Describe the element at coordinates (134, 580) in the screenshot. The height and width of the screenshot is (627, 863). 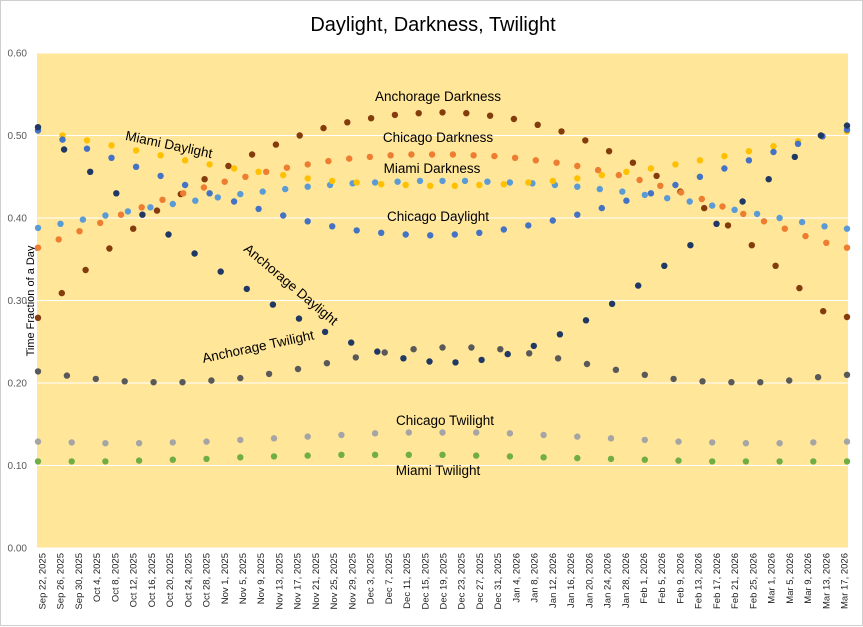
I see `x-tick-label: Oct 12, 2025` at that location.